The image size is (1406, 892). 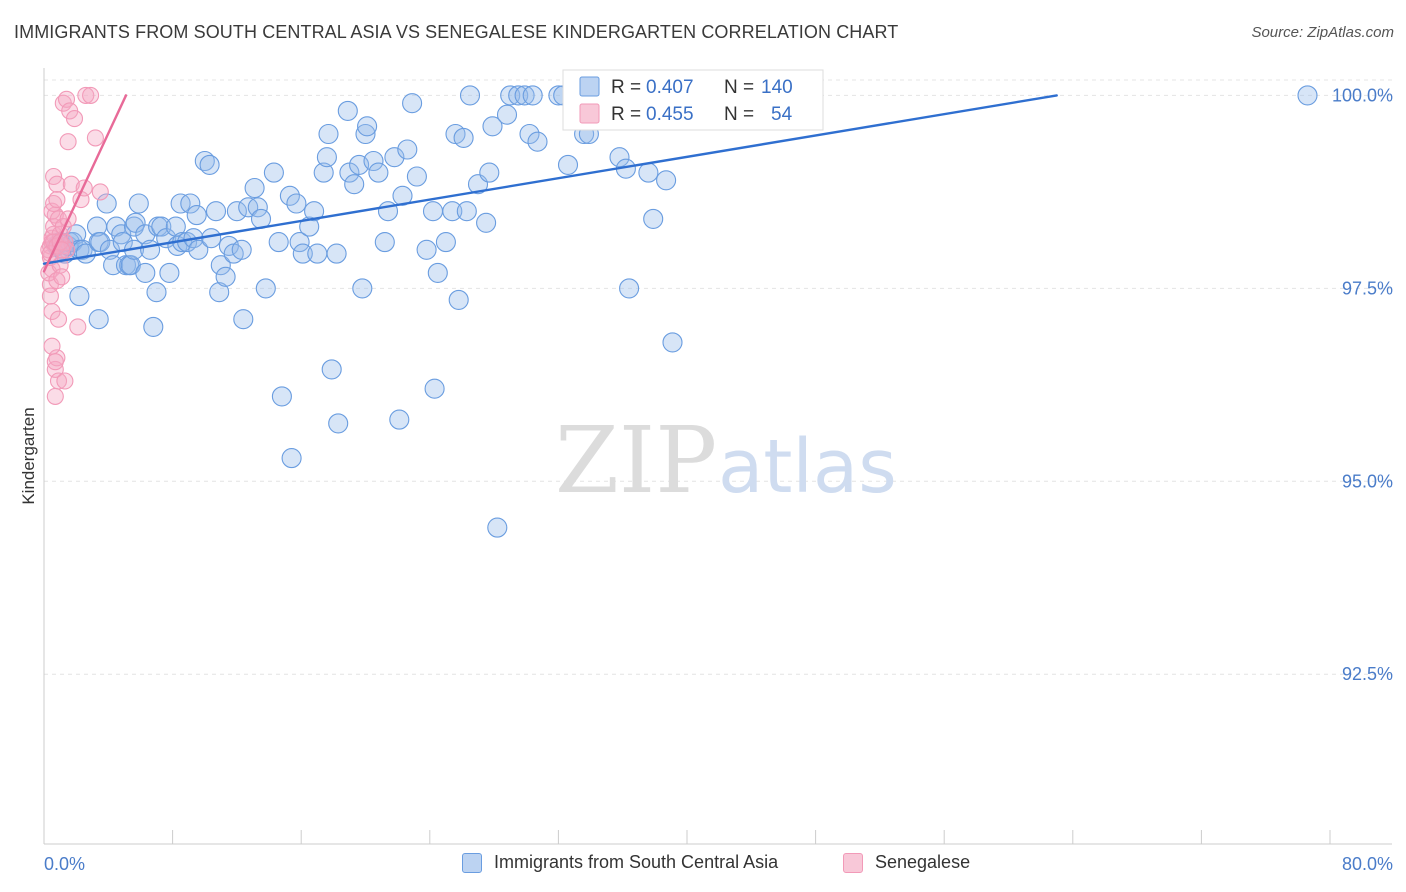 I want to click on trend-lines, so click(x=550, y=183).